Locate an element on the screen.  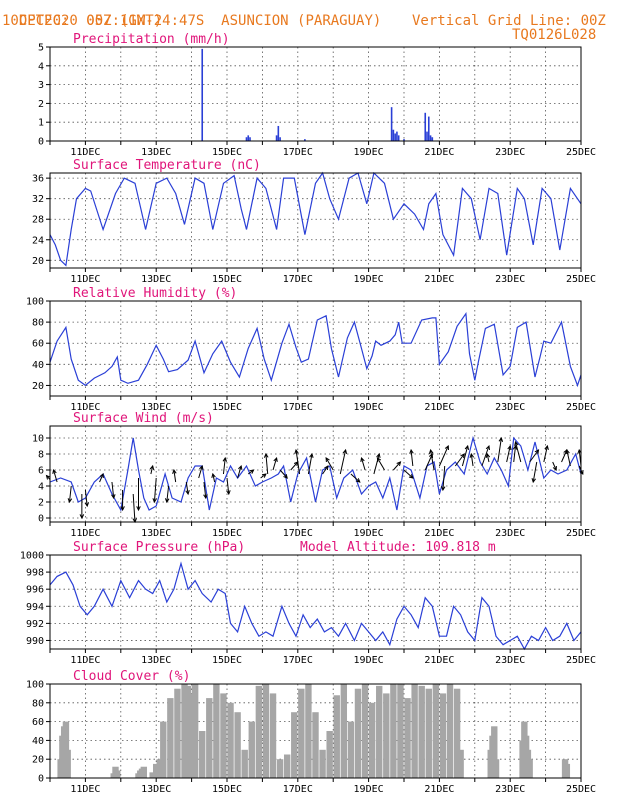
precipitation-ytick-label: 2 is located at coordinates (41, 104).